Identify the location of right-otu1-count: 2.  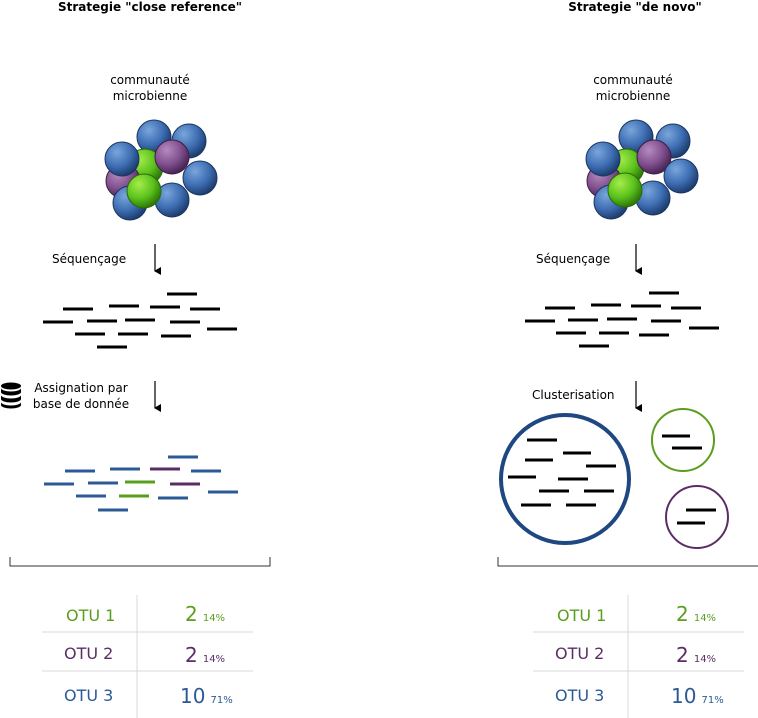
(682, 614).